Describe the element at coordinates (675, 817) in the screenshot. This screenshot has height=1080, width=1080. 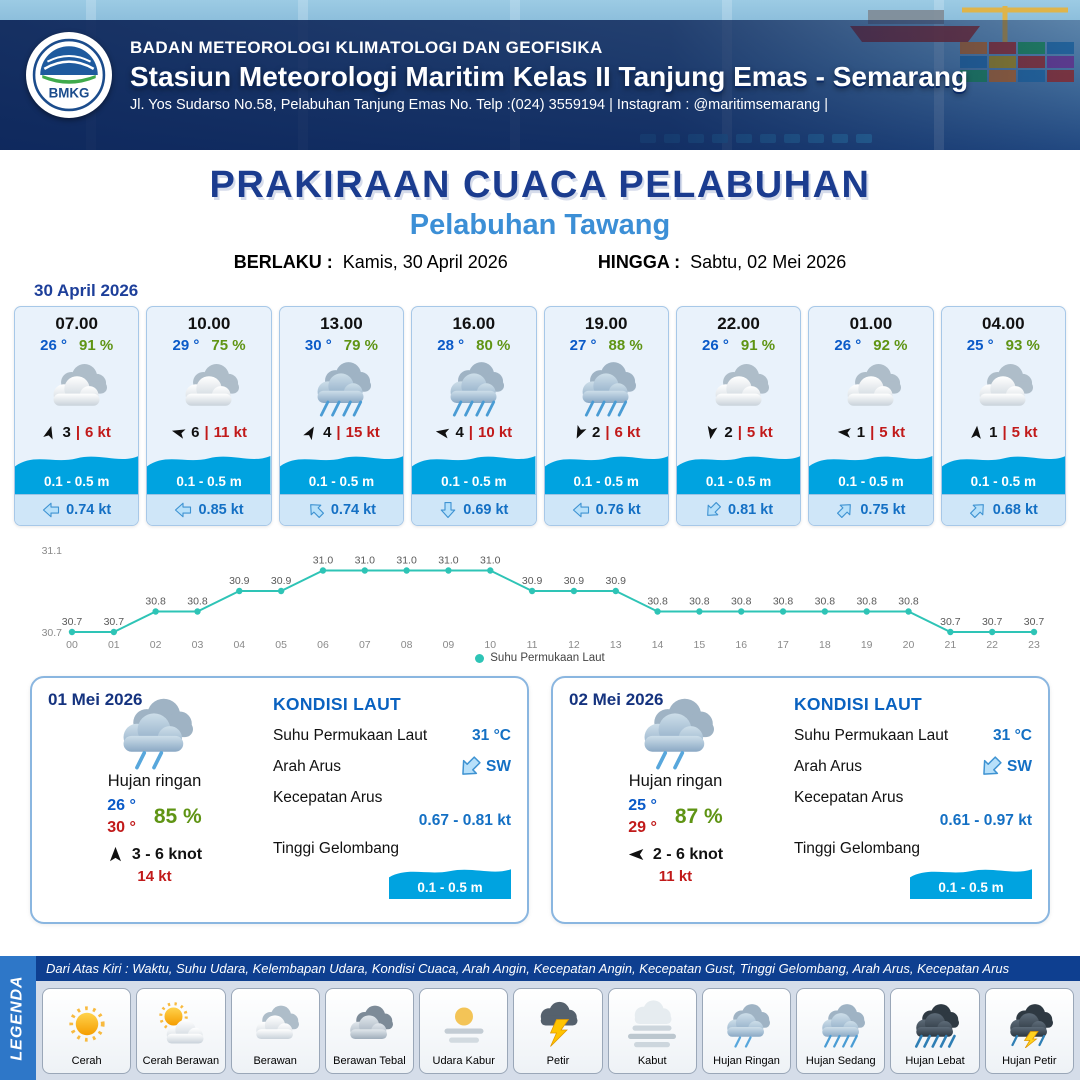
I see `daily-temps: 25 ° 29 ° 87 %` at that location.